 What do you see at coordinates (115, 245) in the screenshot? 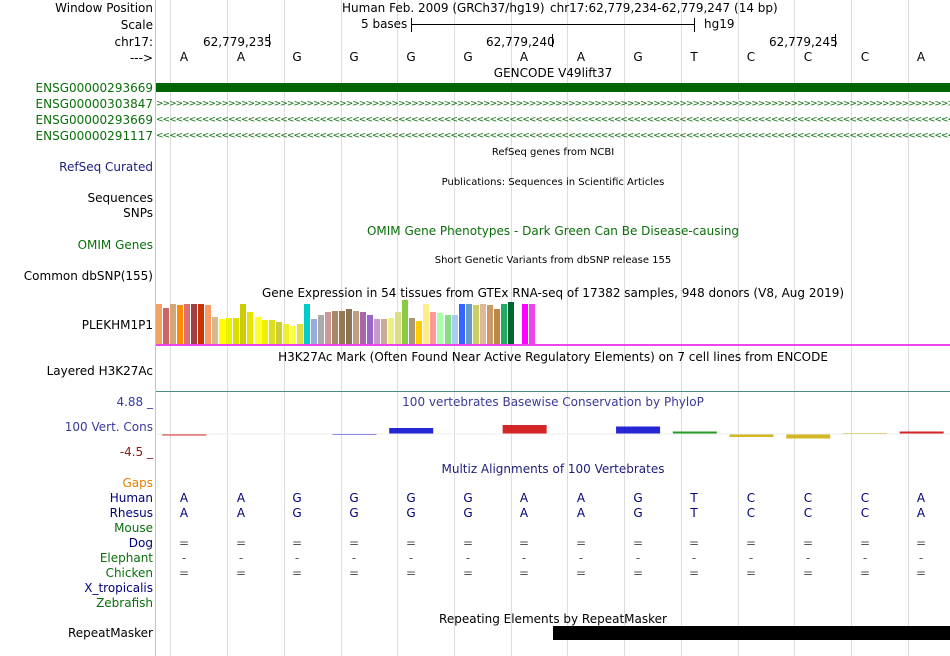
I see `omim-label: OMIM Genes` at bounding box center [115, 245].